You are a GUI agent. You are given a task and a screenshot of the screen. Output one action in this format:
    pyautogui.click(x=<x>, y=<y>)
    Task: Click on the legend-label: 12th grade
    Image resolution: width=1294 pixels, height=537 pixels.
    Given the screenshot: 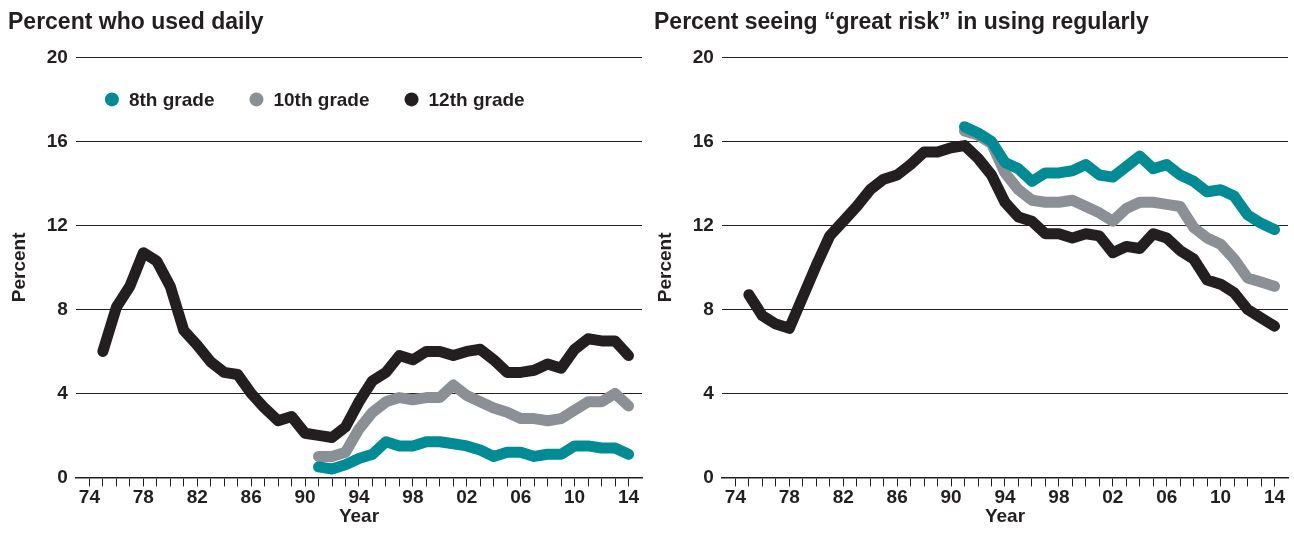 What is the action you would take?
    pyautogui.click(x=476, y=99)
    